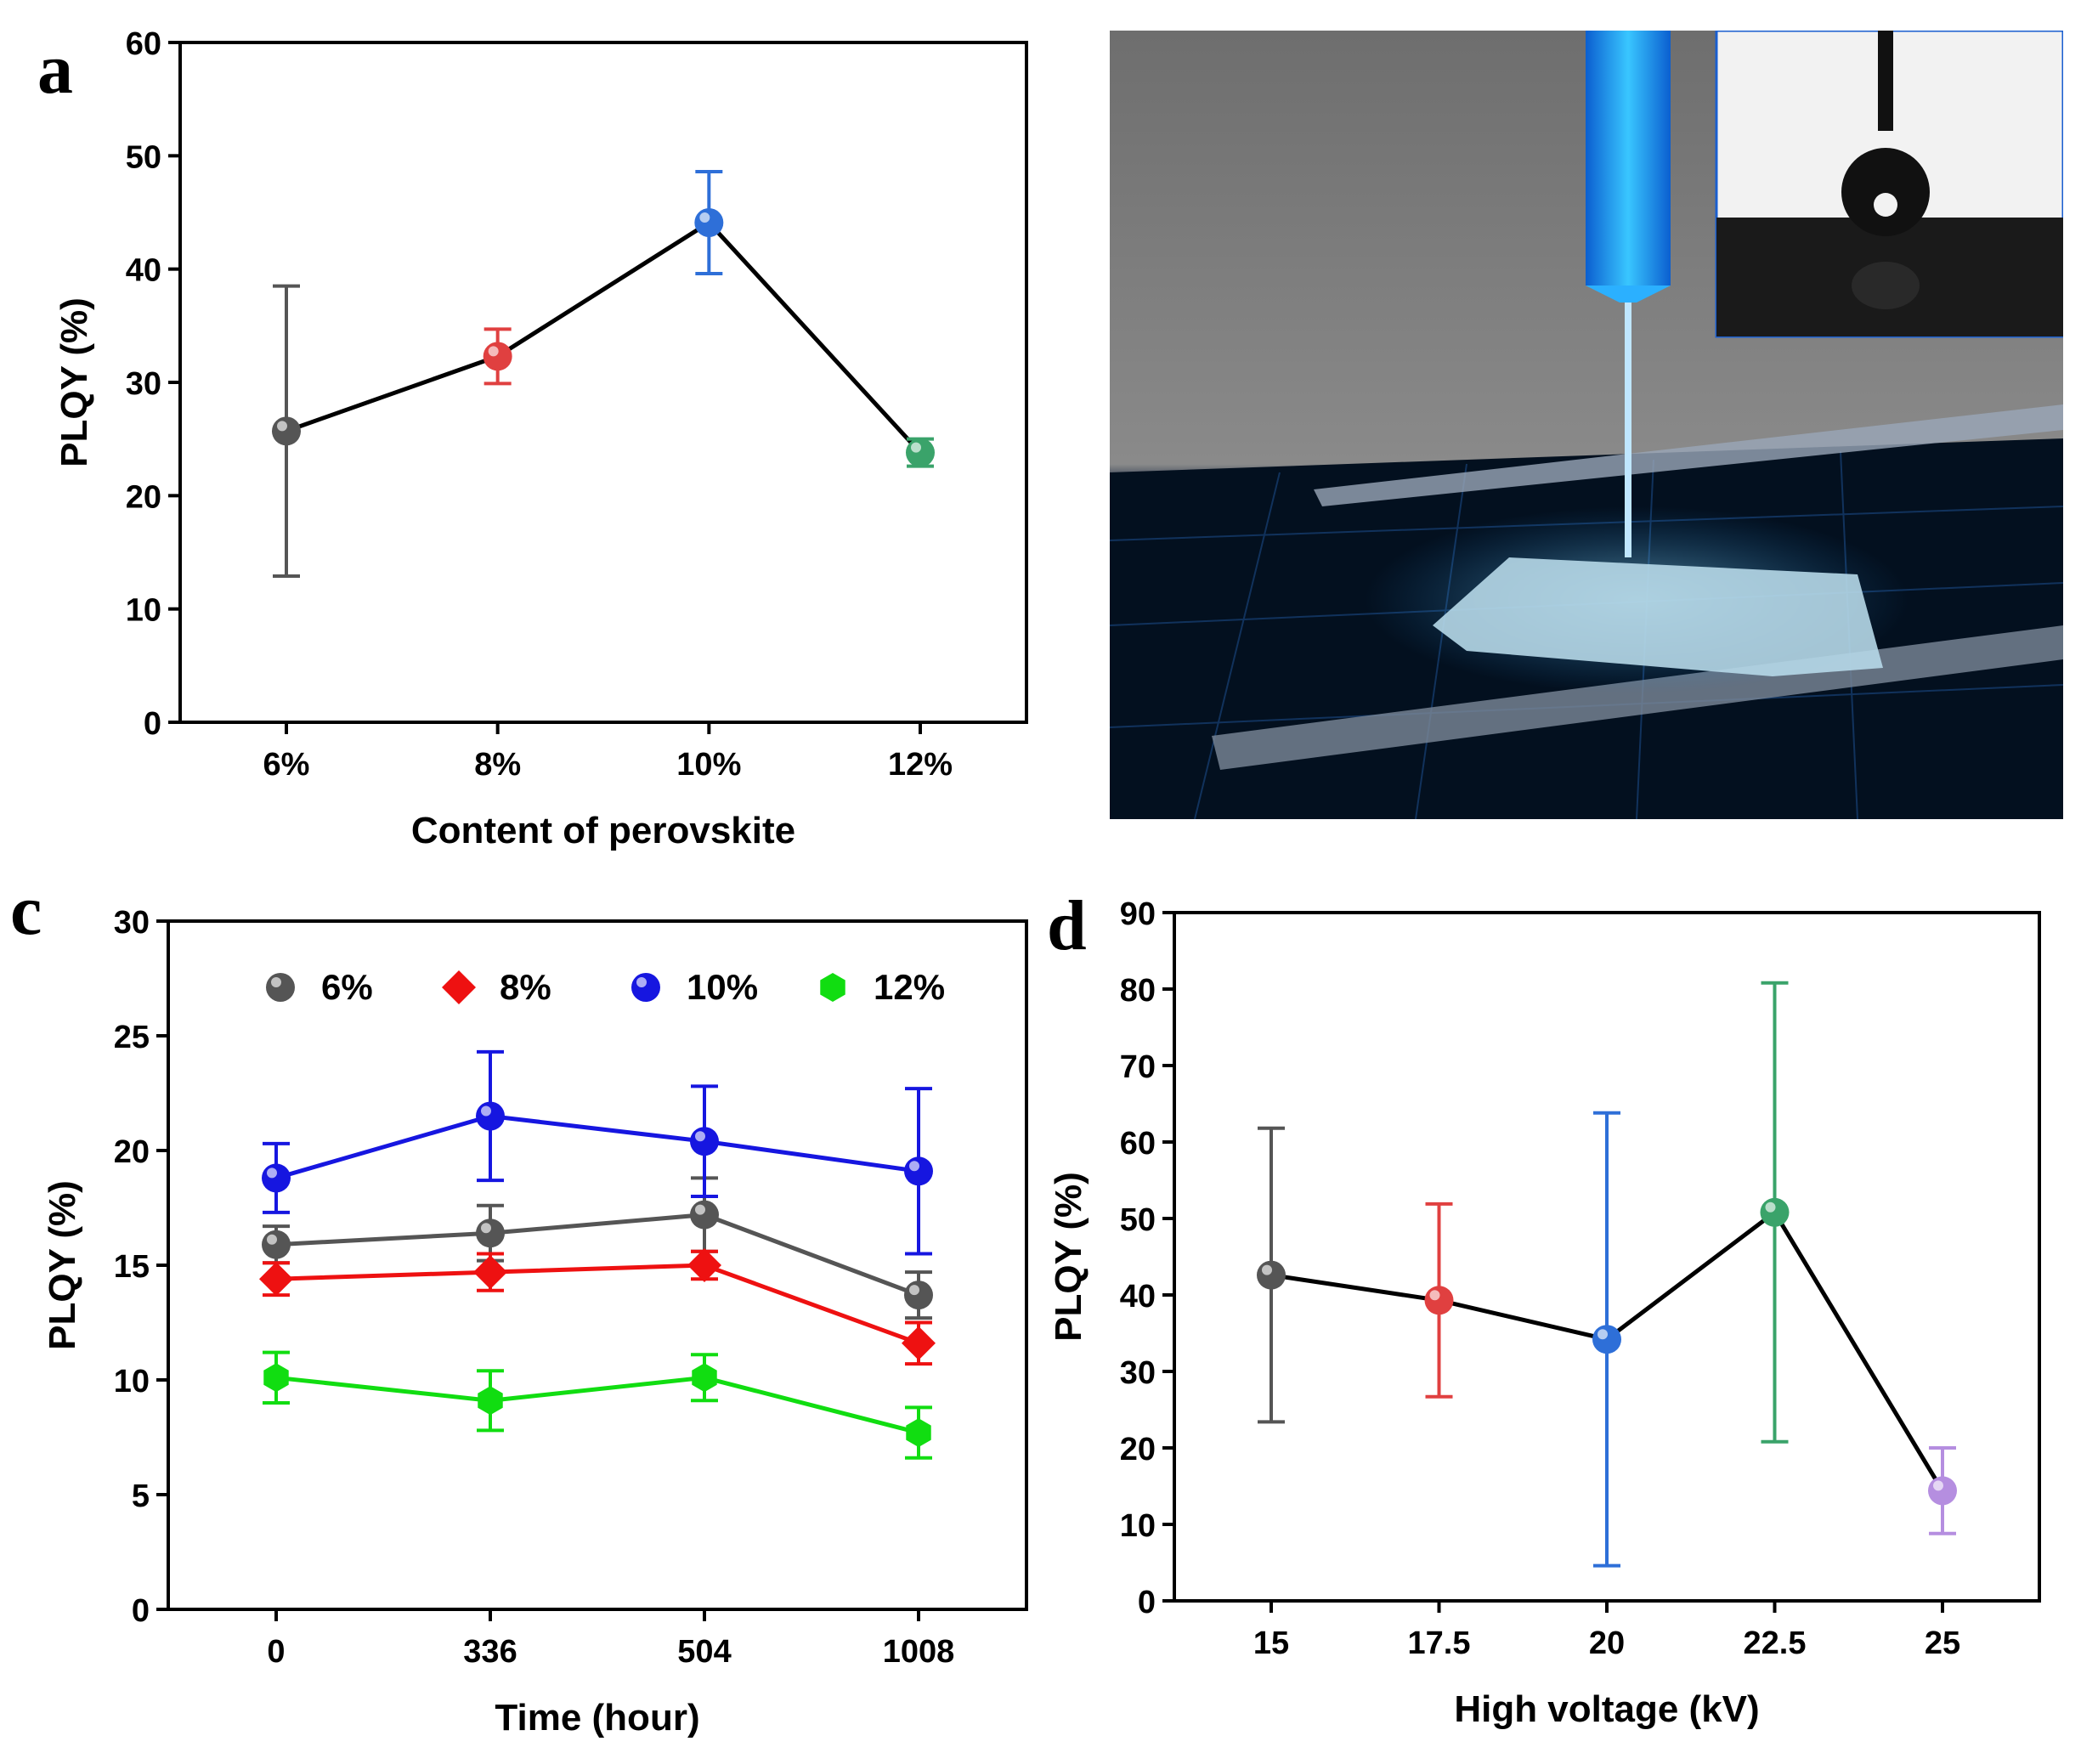  I want to click on syringe-tip, so click(1629, 294).